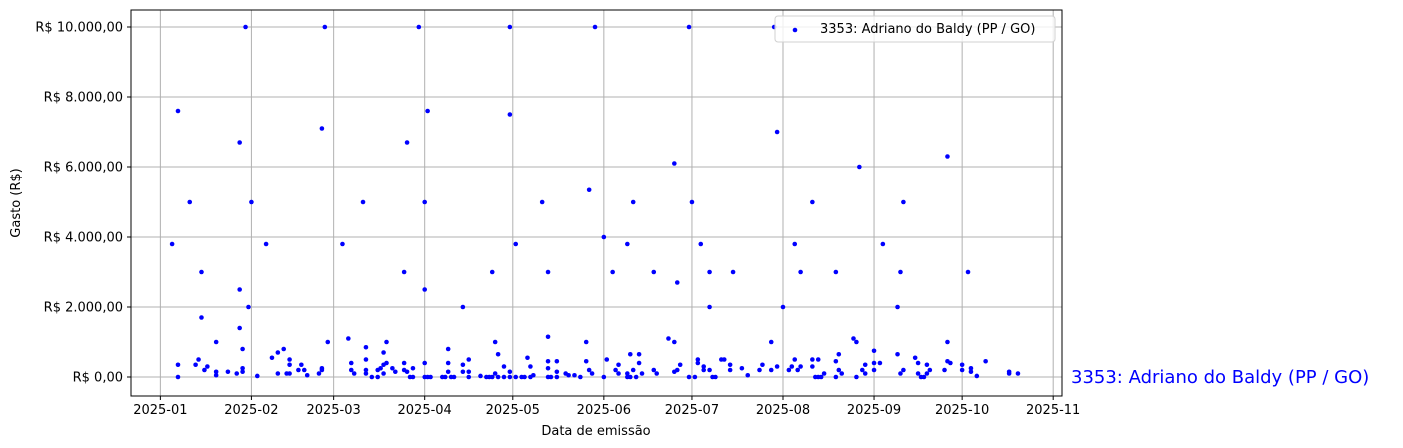 The width and height of the screenshot is (1403, 448). What do you see at coordinates (874, 410) in the screenshot?
I see `x-tick-label: 2025-09` at bounding box center [874, 410].